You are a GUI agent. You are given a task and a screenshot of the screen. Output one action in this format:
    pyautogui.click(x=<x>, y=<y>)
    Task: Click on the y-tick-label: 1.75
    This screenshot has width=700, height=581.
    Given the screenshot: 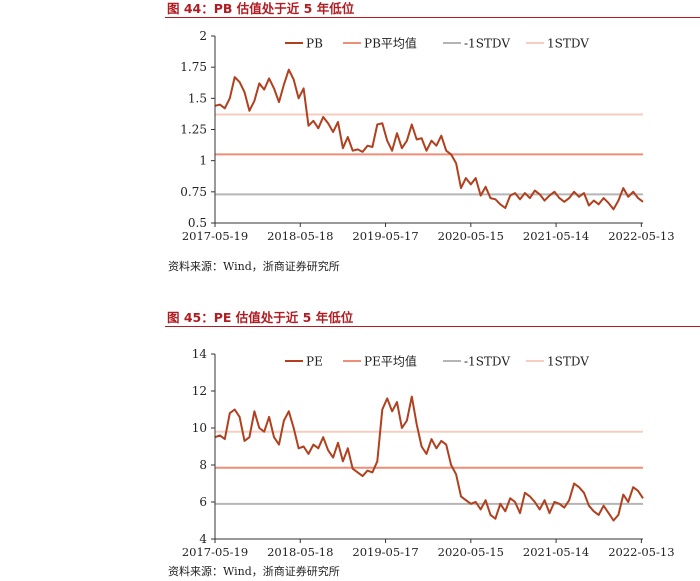 What is the action you would take?
    pyautogui.click(x=193, y=67)
    